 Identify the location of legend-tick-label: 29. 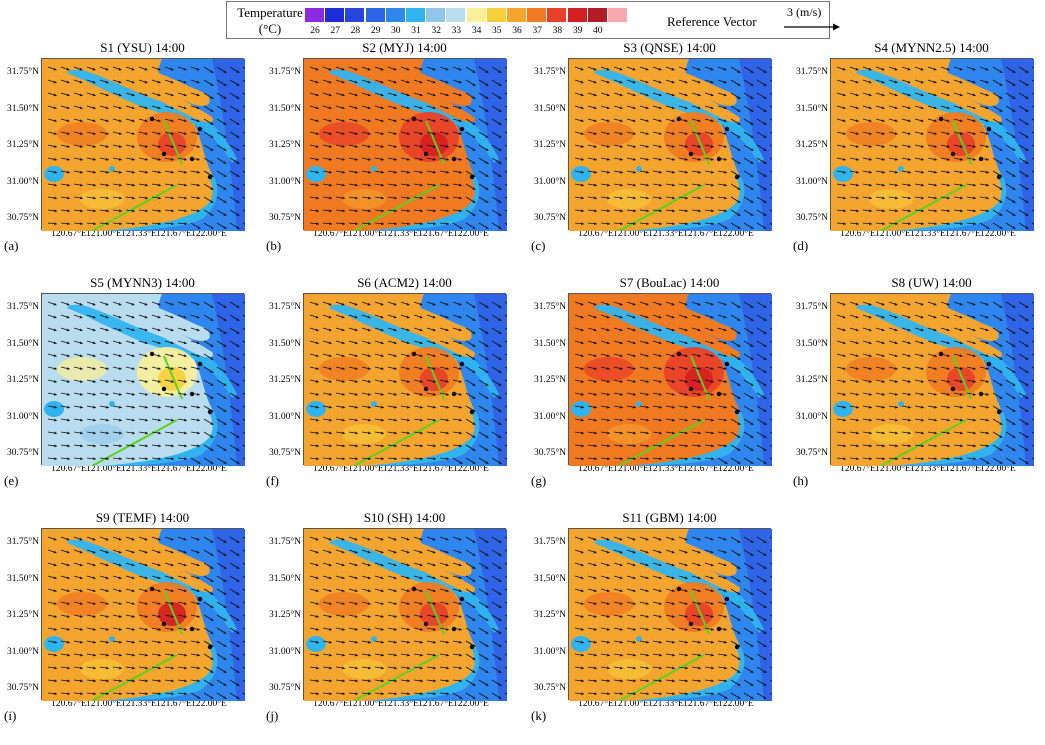
(375, 31).